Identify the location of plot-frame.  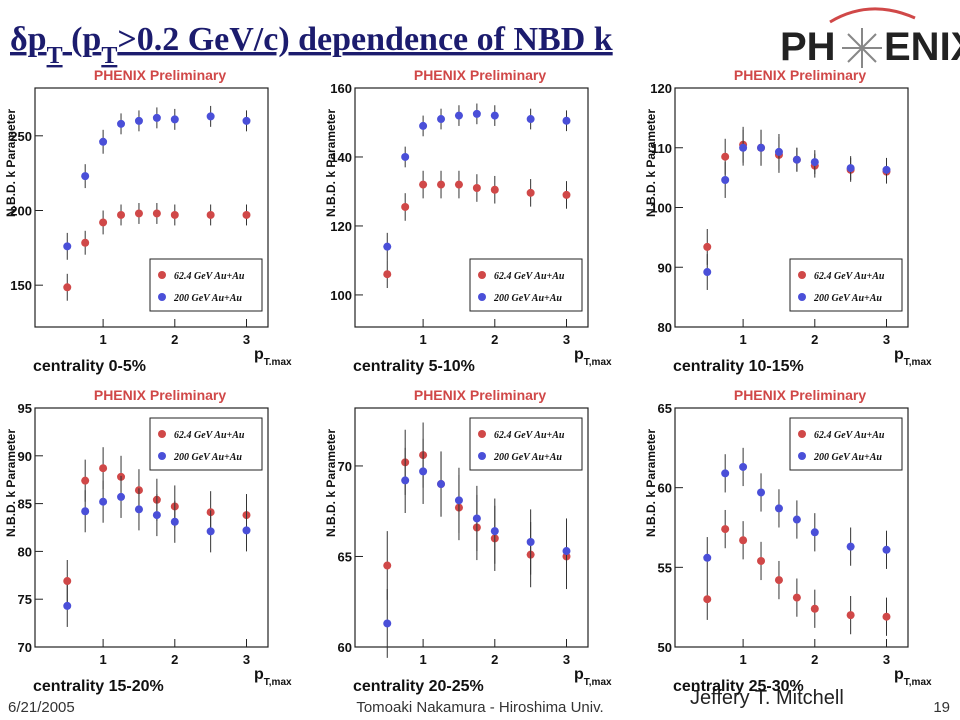
(471, 527).